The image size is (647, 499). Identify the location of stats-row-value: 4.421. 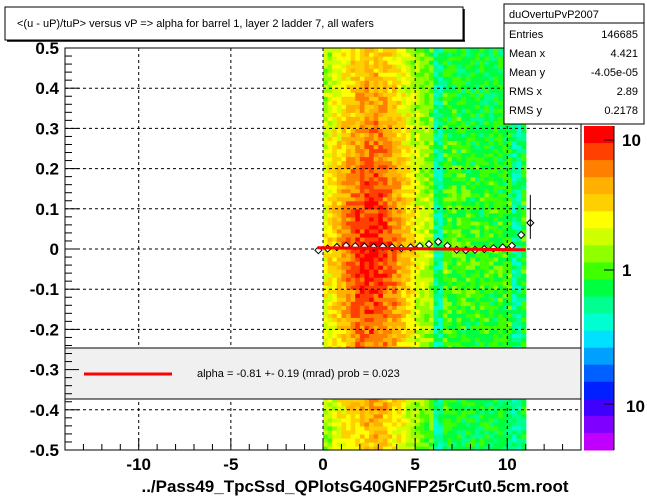
(624, 54).